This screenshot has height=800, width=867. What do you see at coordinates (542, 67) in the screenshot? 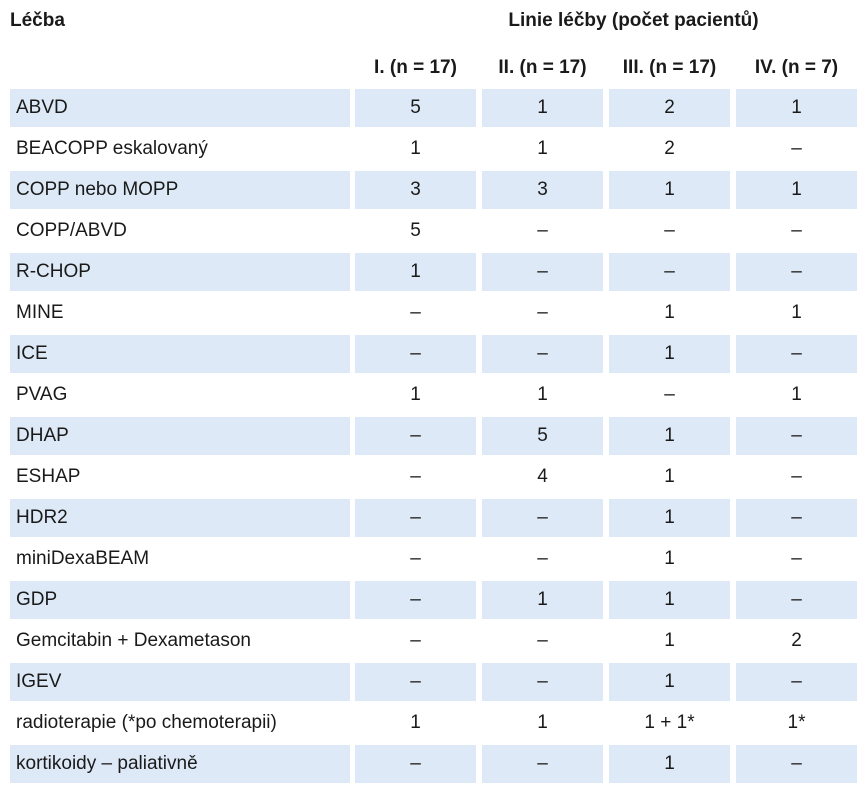
I see `column-header-line-2: II. (n = 17)` at bounding box center [542, 67].